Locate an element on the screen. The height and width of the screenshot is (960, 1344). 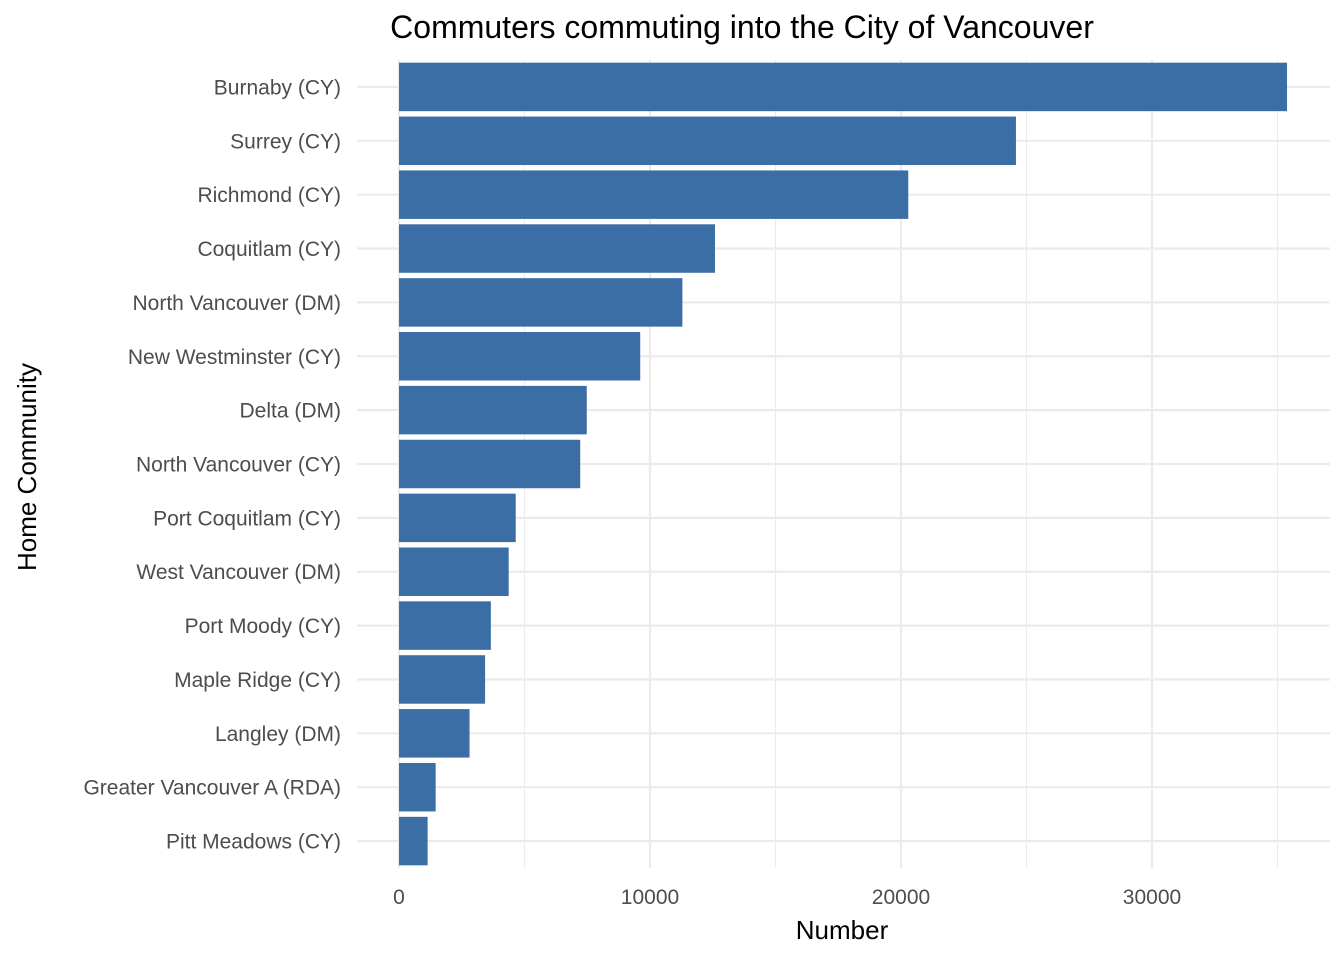
y-tick-label: New Westminster (CY) is located at coordinates (234, 357).